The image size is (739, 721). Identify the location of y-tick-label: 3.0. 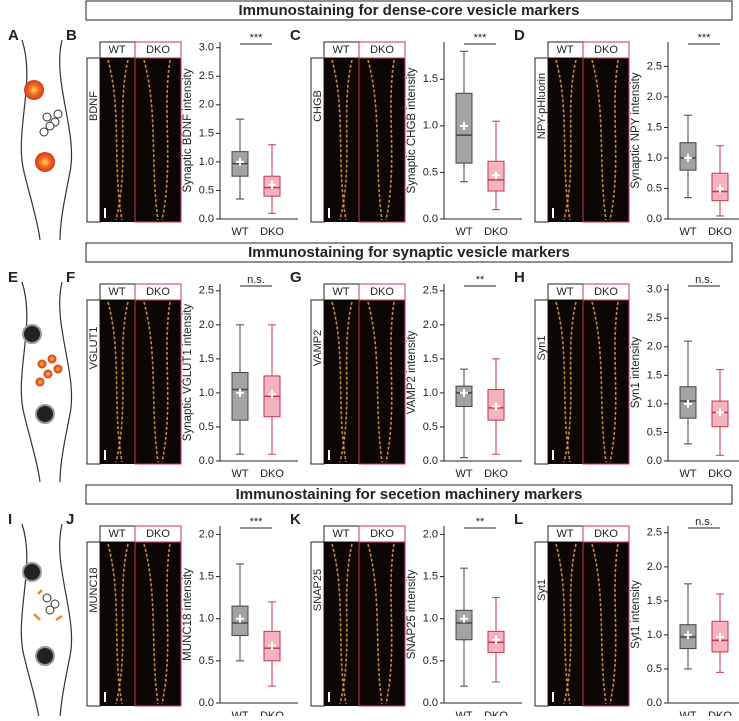
(206, 48).